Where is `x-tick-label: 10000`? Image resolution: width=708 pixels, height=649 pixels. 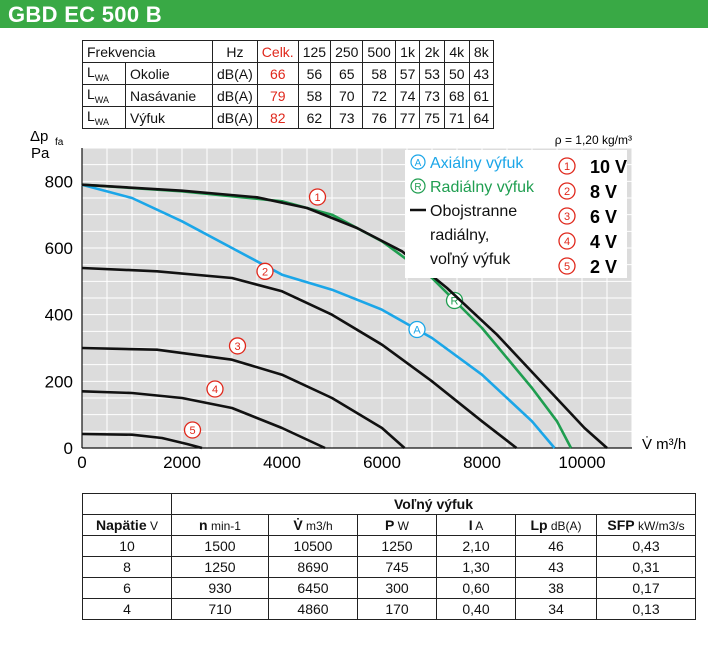
x-tick-label: 10000 is located at coordinates (581, 460).